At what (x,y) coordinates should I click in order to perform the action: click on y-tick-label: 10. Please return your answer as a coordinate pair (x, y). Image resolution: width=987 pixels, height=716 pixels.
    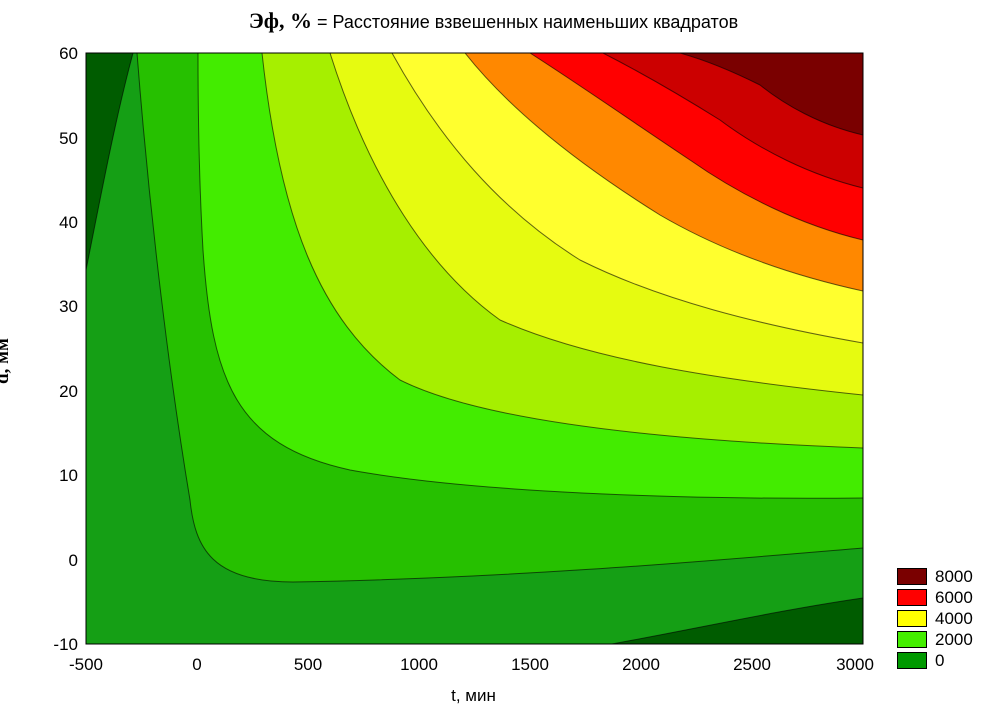
    Looking at the image, I should click on (68, 475).